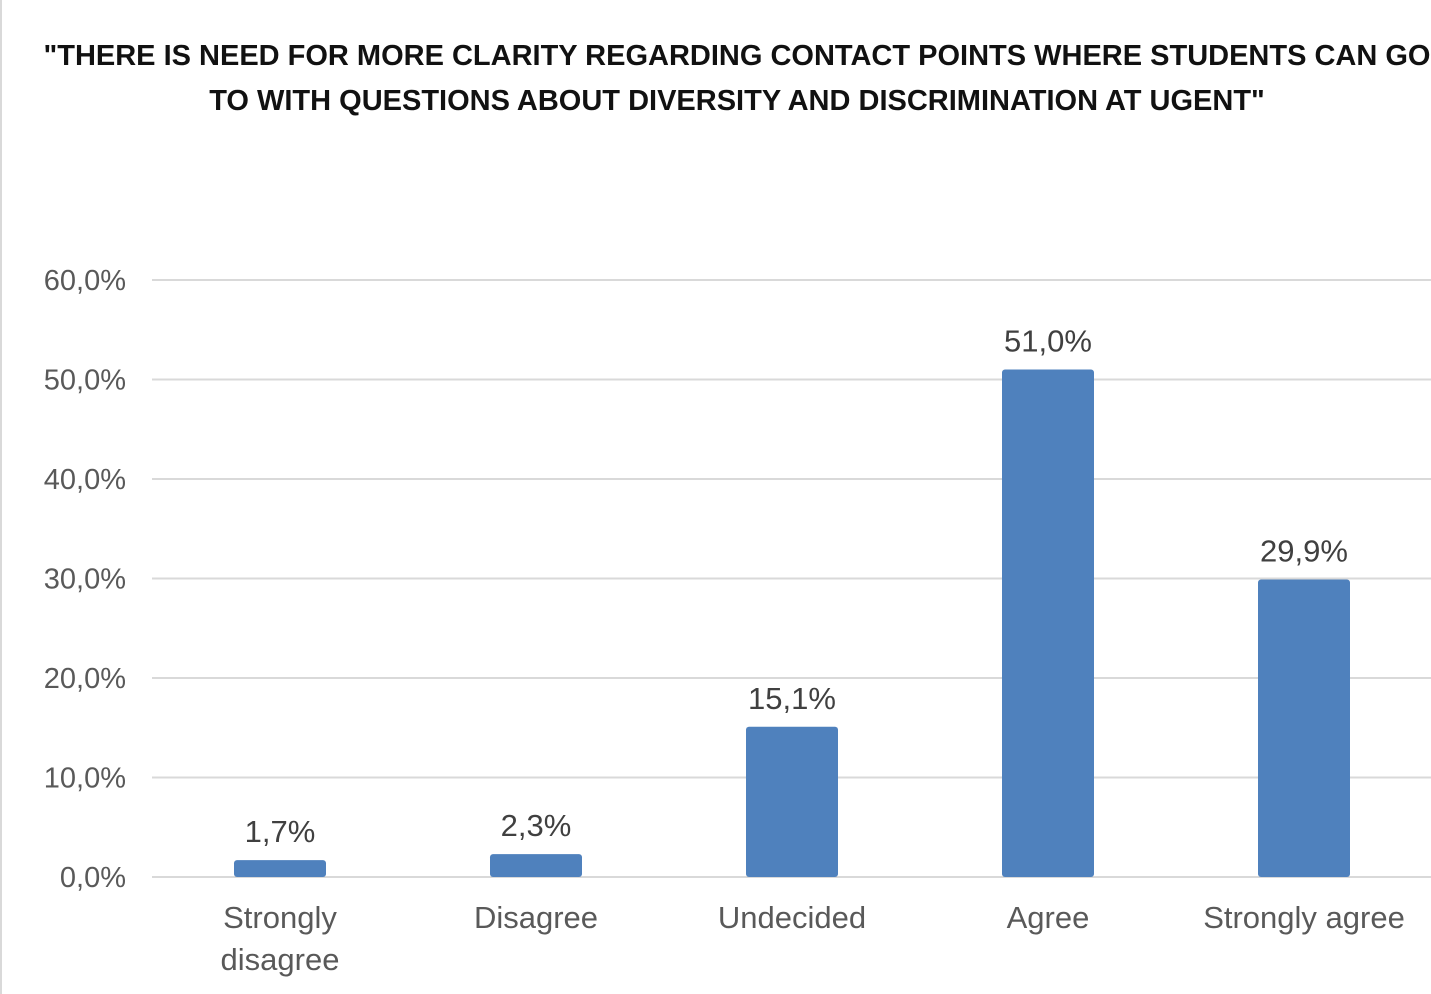 The height and width of the screenshot is (994, 1431). I want to click on category-label: Strongly agree, so click(1304, 917).